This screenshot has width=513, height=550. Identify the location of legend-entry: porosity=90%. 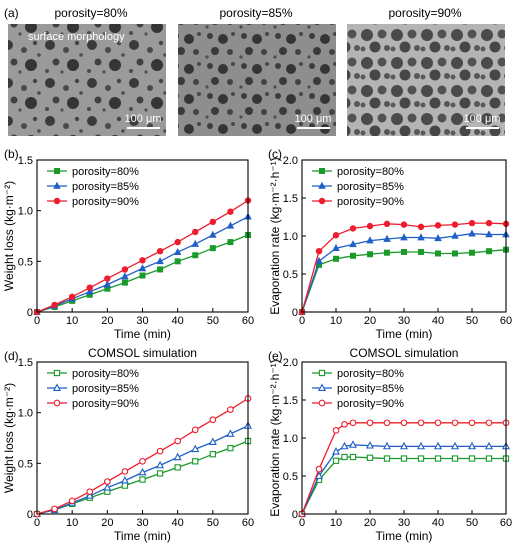
(93, 404).